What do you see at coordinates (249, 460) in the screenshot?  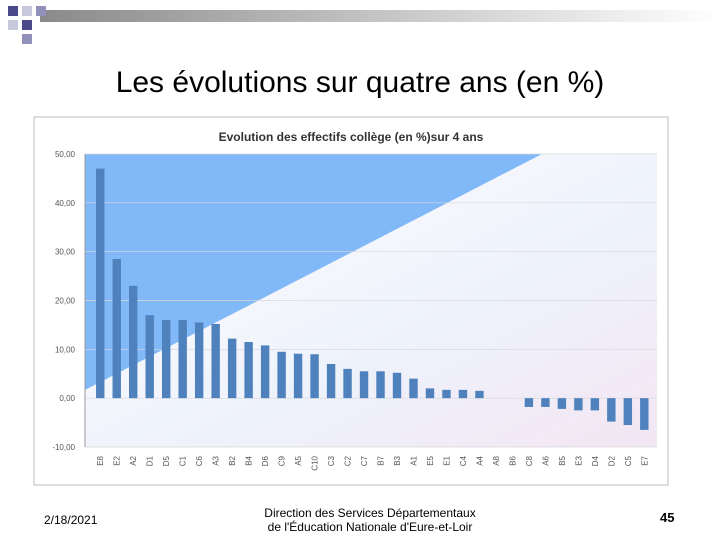 I see `x-tick-label: B4` at bounding box center [249, 460].